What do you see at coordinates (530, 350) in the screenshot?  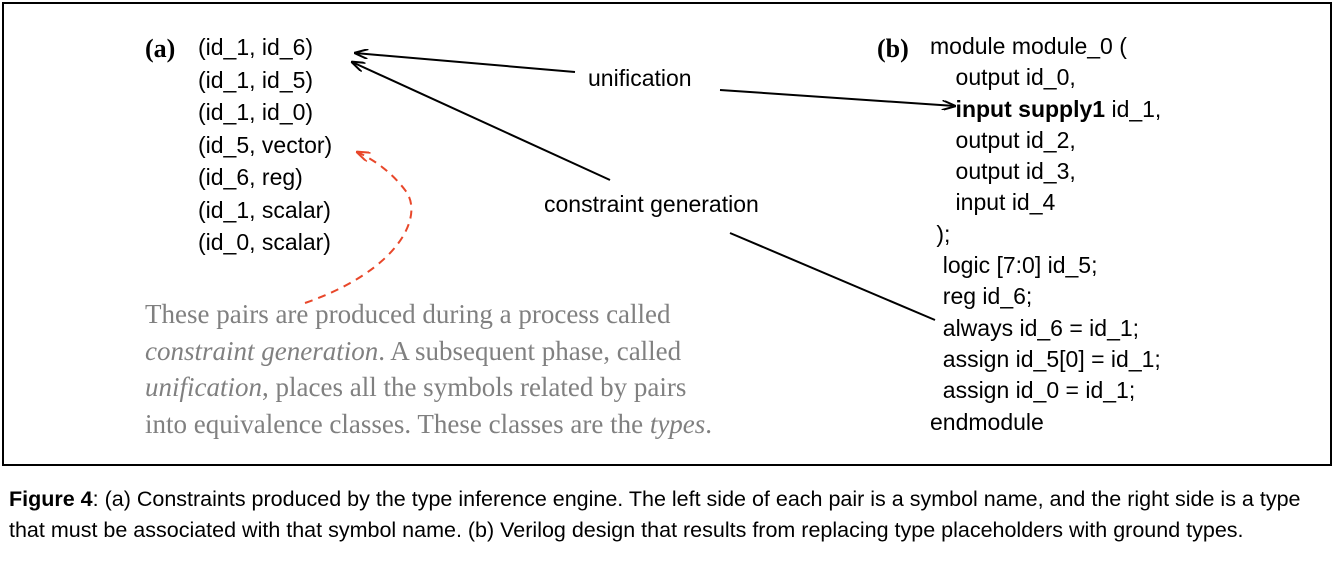 I see `note-text: . A subsequent phase, called` at bounding box center [530, 350].